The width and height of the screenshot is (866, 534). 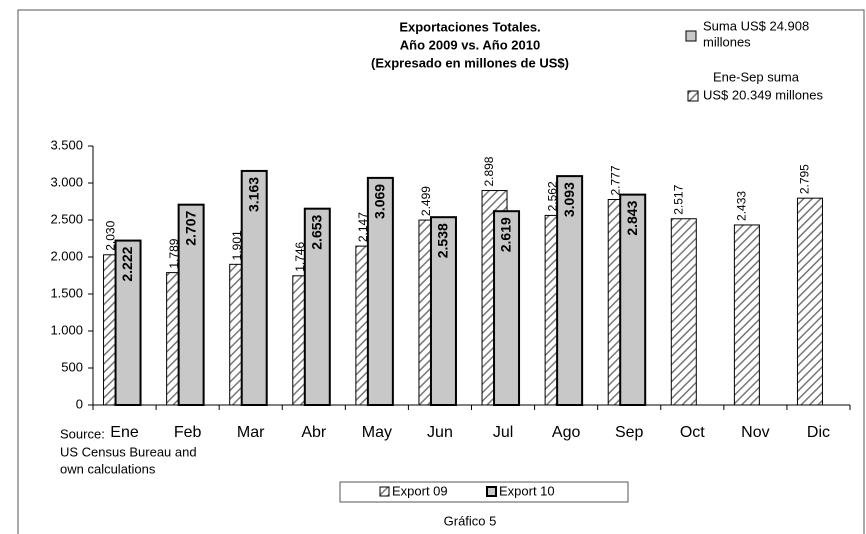 I want to click on data-label: 2.517, so click(x=678, y=199).